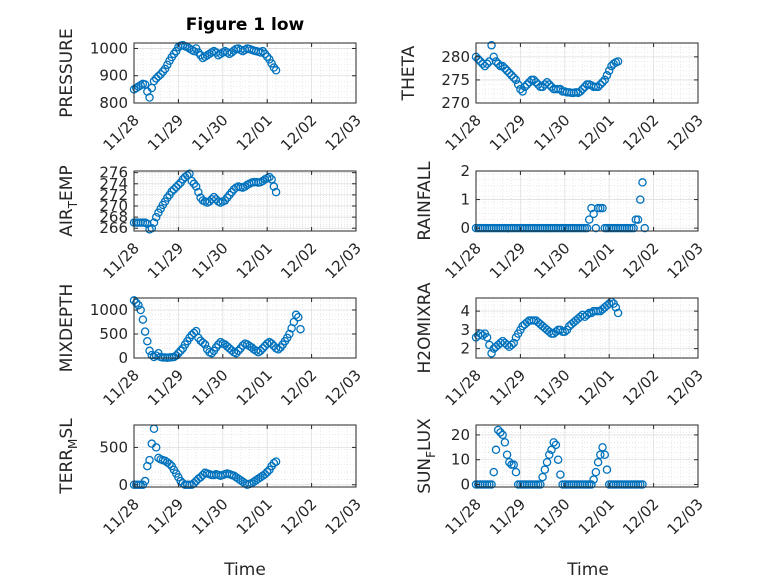 The width and height of the screenshot is (778, 583). What do you see at coordinates (245, 25) in the screenshot?
I see `figure-title: Figure 1 low` at bounding box center [245, 25].